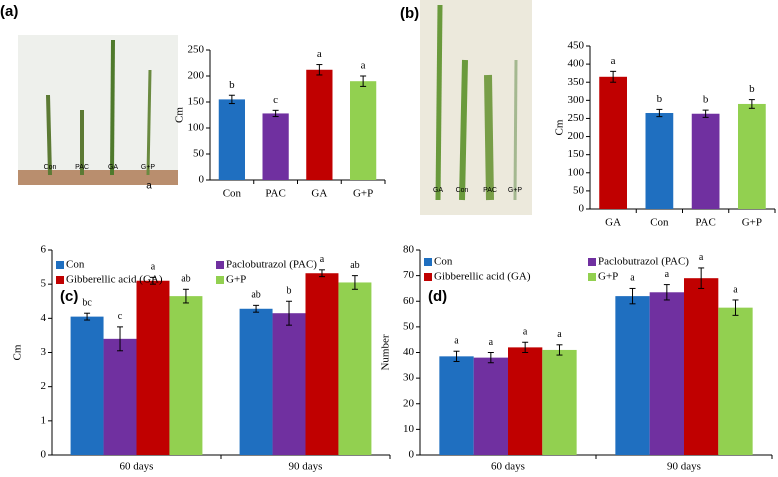 The width and height of the screenshot is (778, 477). What do you see at coordinates (476, 107) in the screenshot?
I see `photo-b: GA Con PAC G+P` at bounding box center [476, 107].